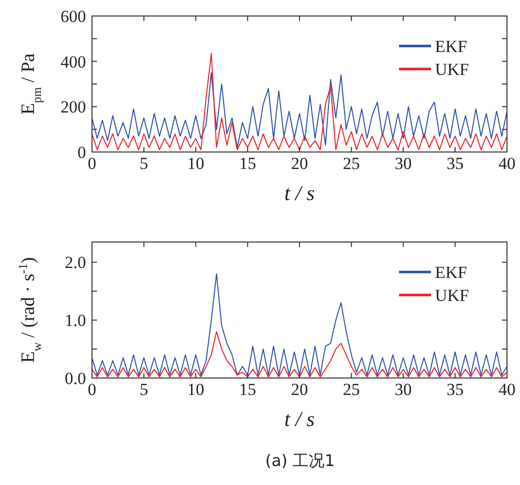  What do you see at coordinates (73, 16) in the screenshot?
I see `y-tick-label: 600` at bounding box center [73, 16].